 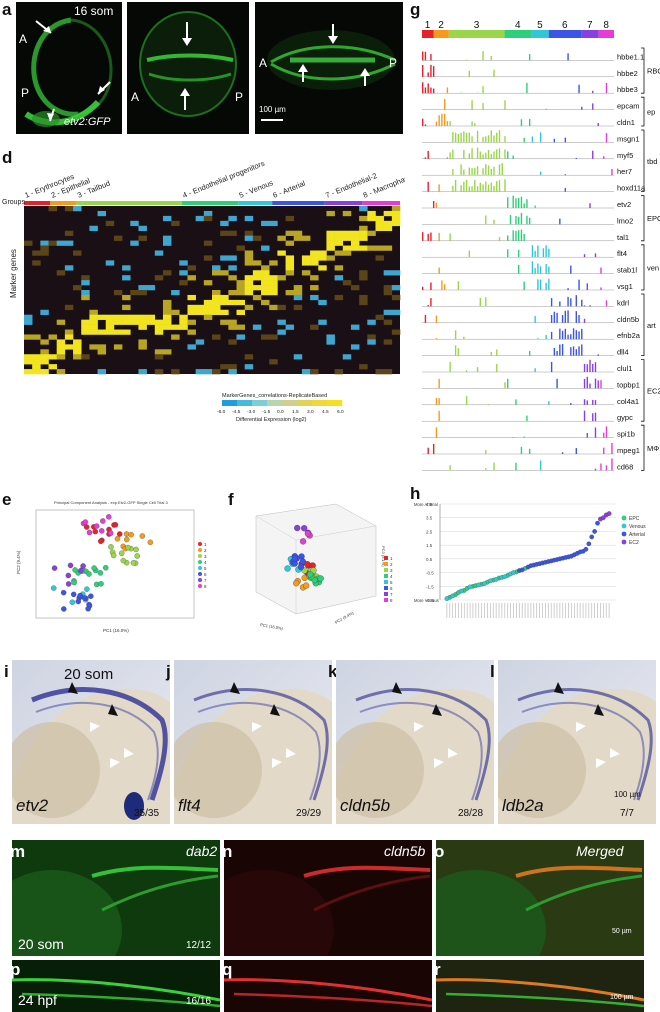 What do you see at coordinates (13, 273) in the screenshot?
I see `heatmap-ylabel: Marker genes` at bounding box center [13, 273].